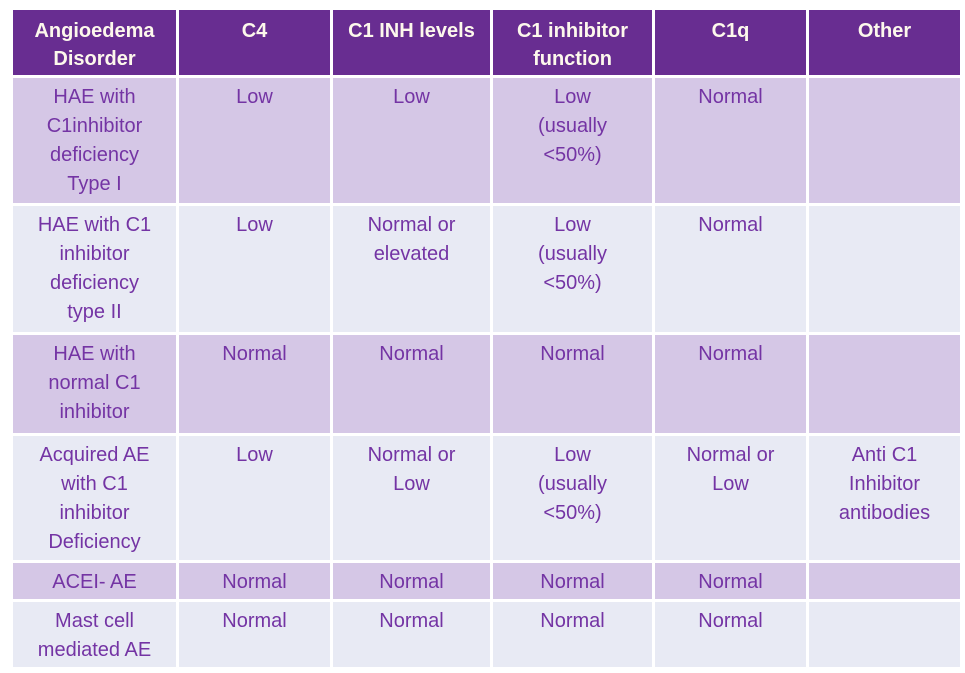 The width and height of the screenshot is (965, 673). What do you see at coordinates (94, 384) in the screenshot?
I see `row-label: HAE with normal C1 inhibitor` at bounding box center [94, 384].